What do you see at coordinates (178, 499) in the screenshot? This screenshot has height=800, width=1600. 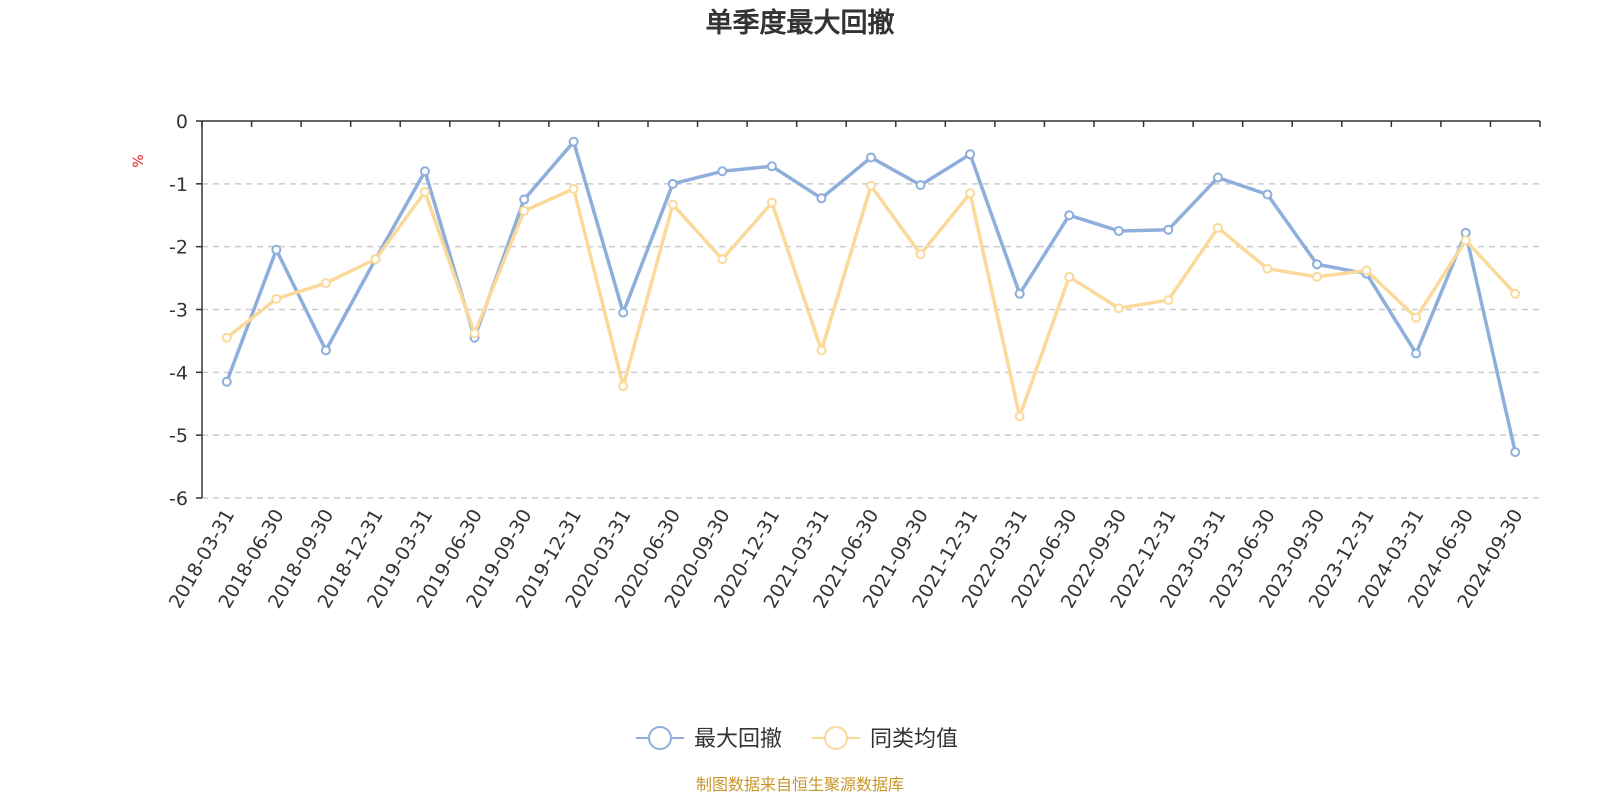 I see `y-tick-label: -6` at bounding box center [178, 499].